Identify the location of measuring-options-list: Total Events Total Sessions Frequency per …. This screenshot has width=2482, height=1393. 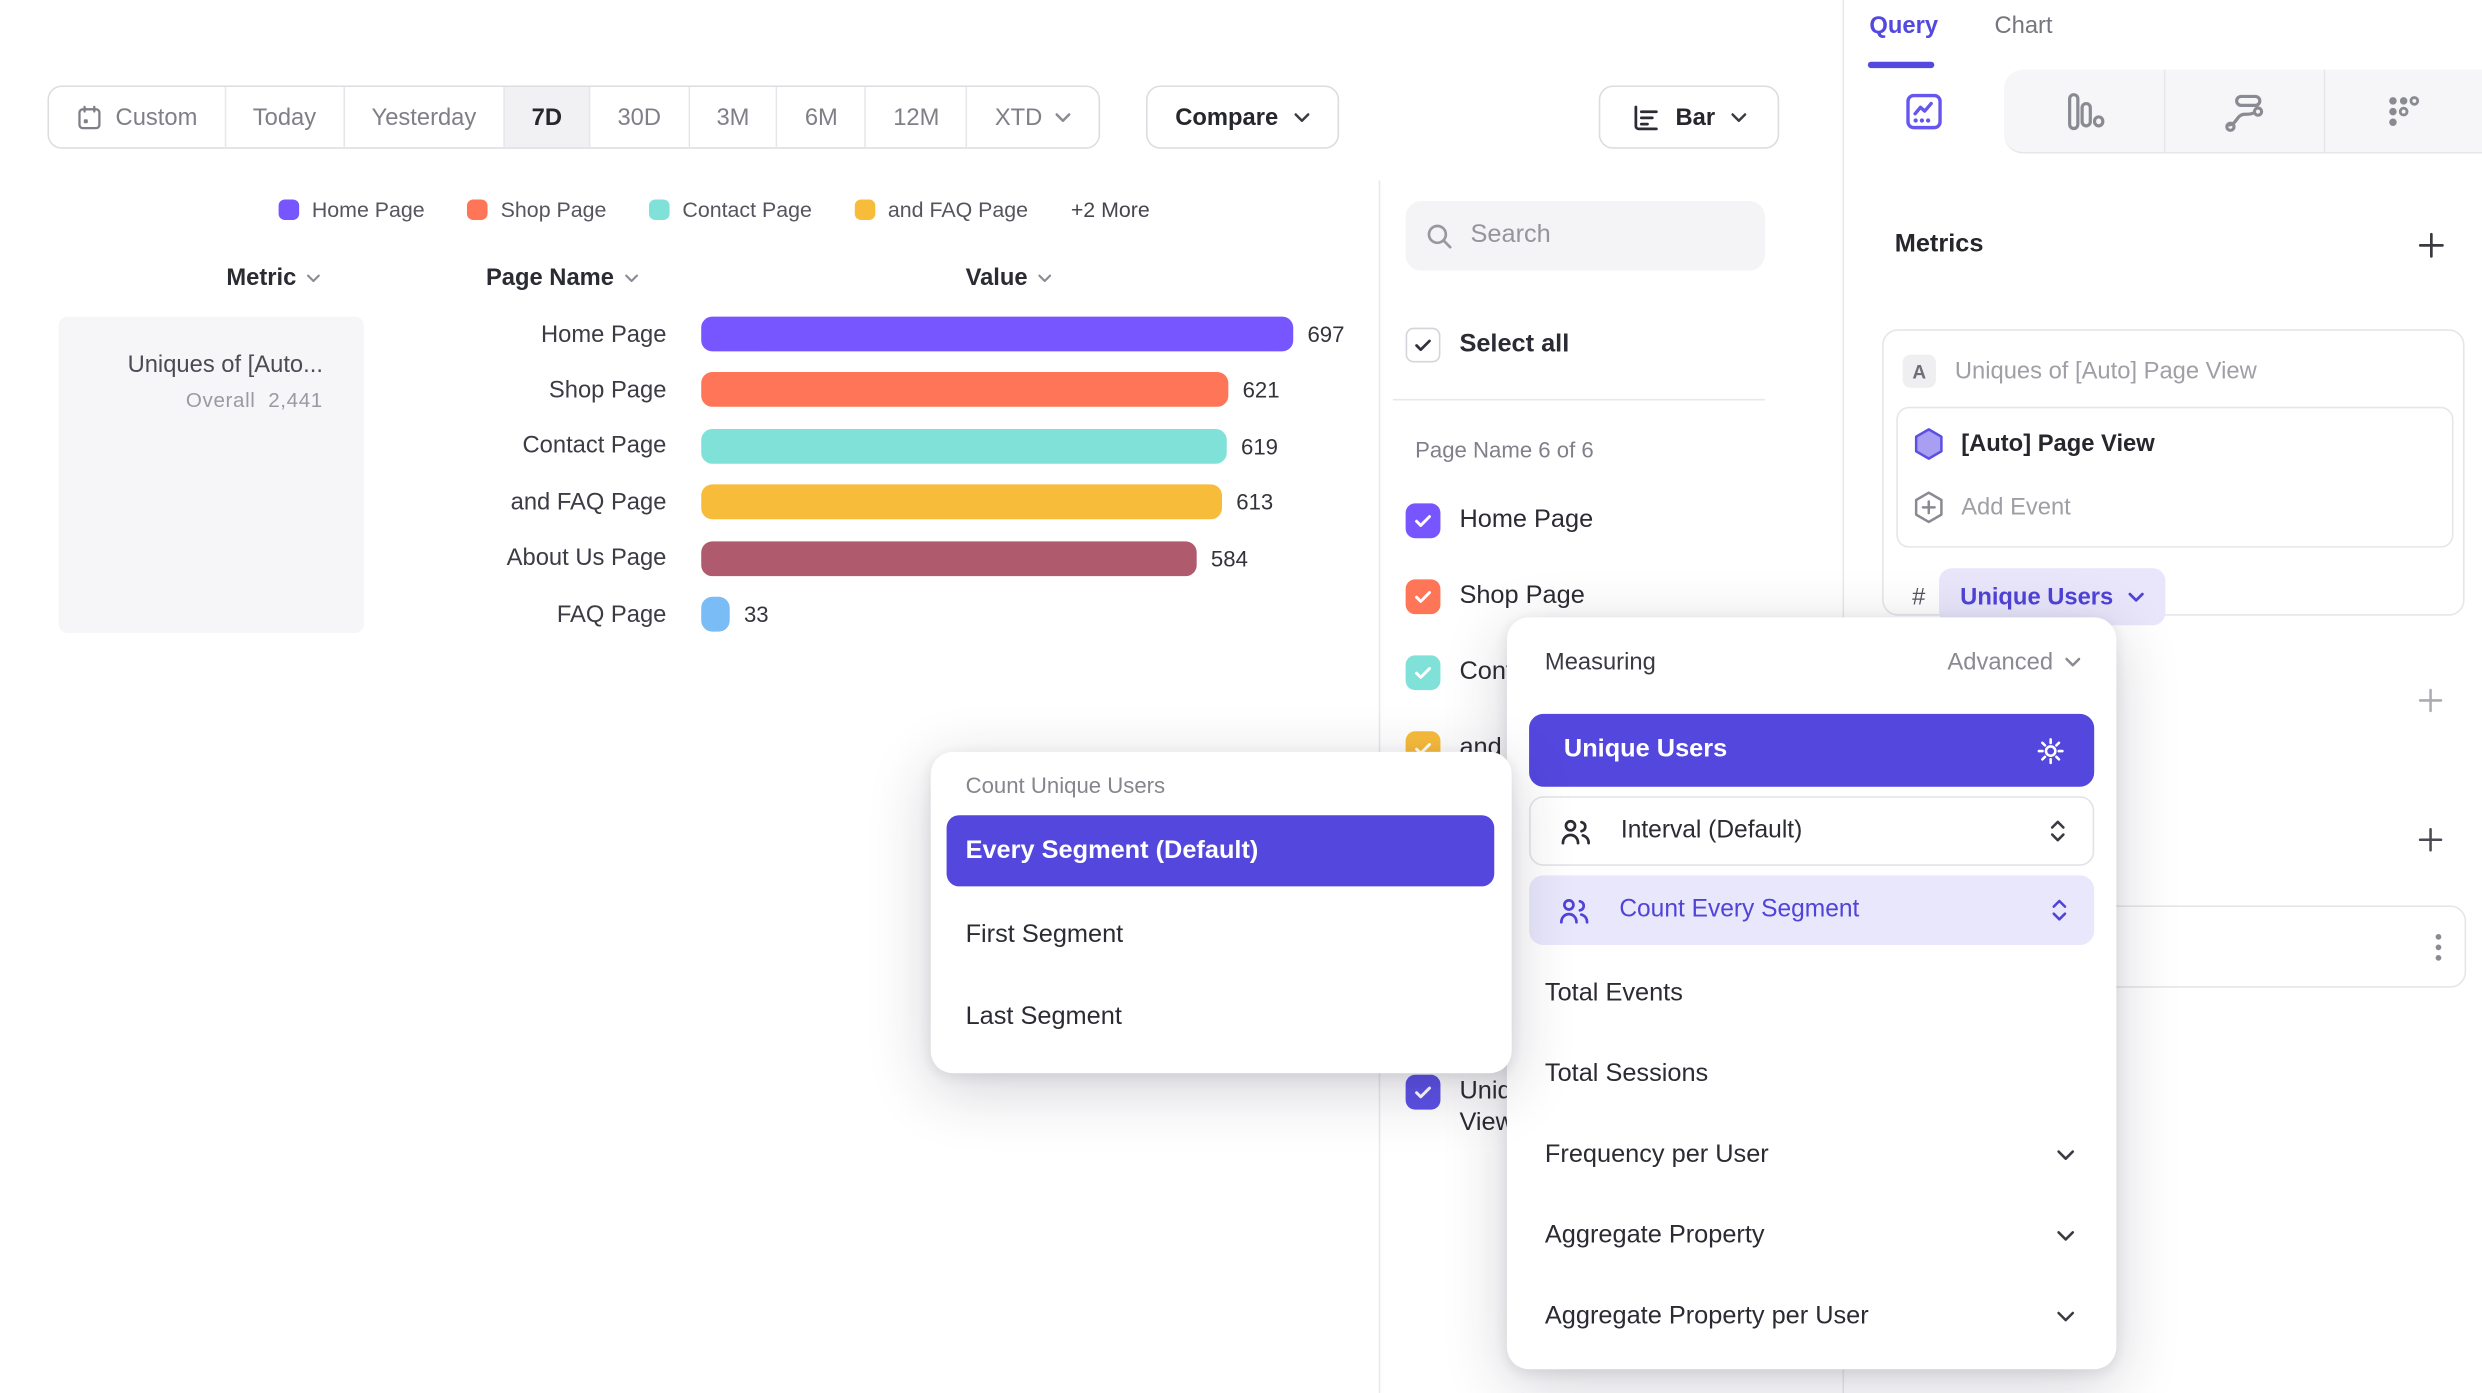
(1811, 1155).